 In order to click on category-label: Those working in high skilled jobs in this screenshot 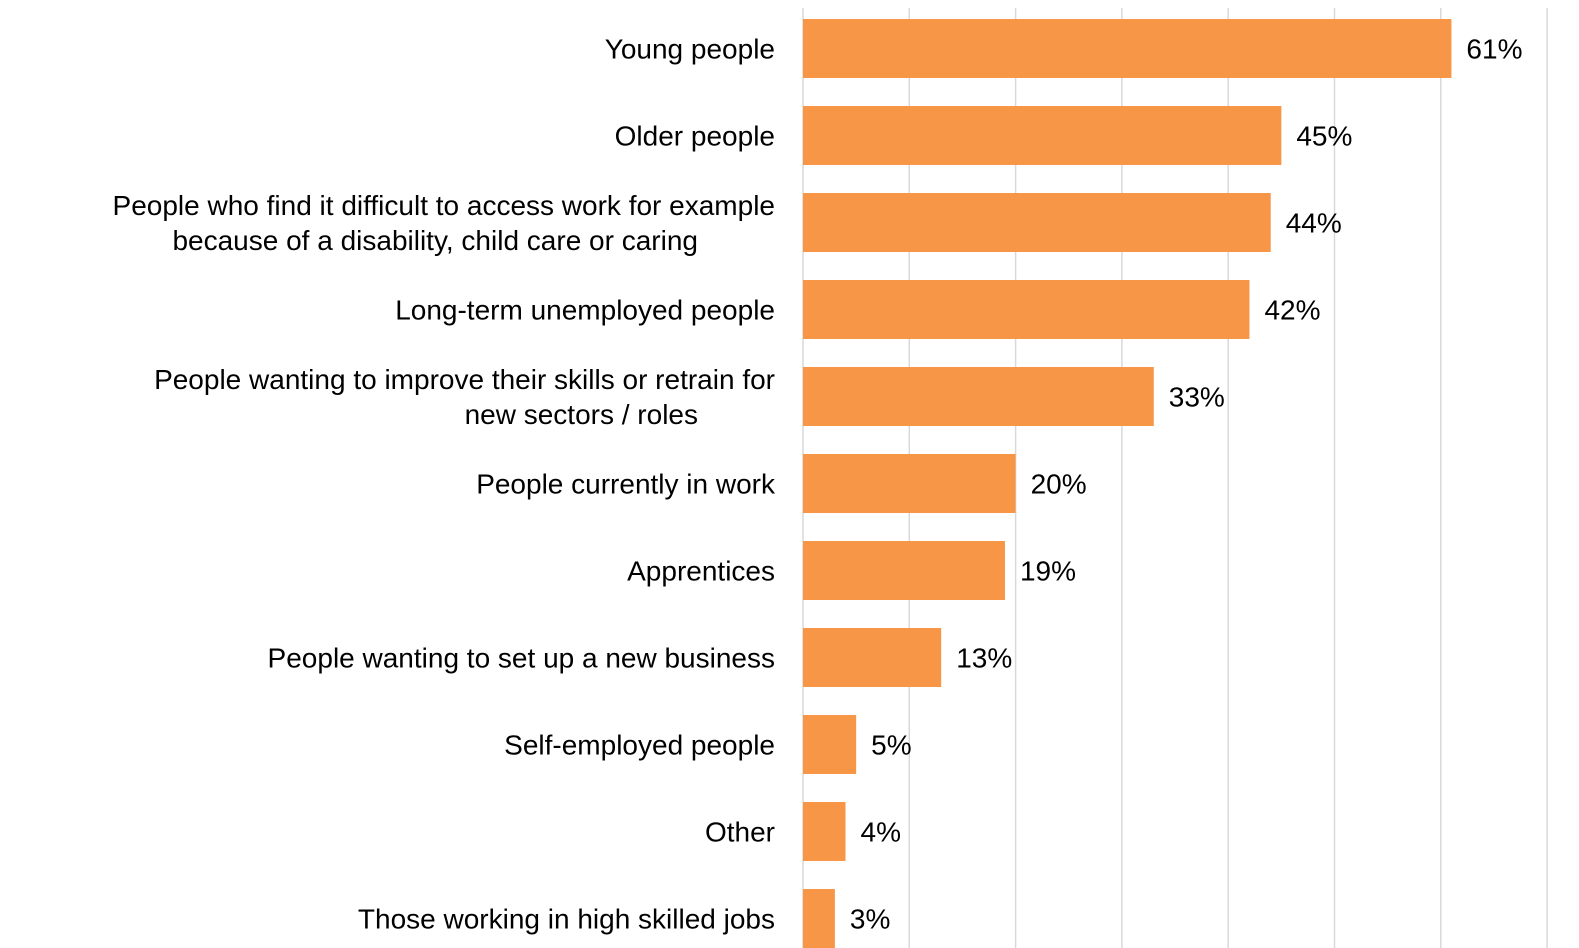, I will do `click(566, 919)`.